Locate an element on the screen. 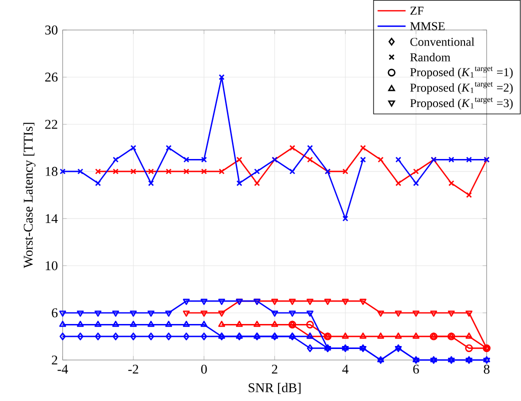  annotation: MMSE is located at coordinates (427, 26).